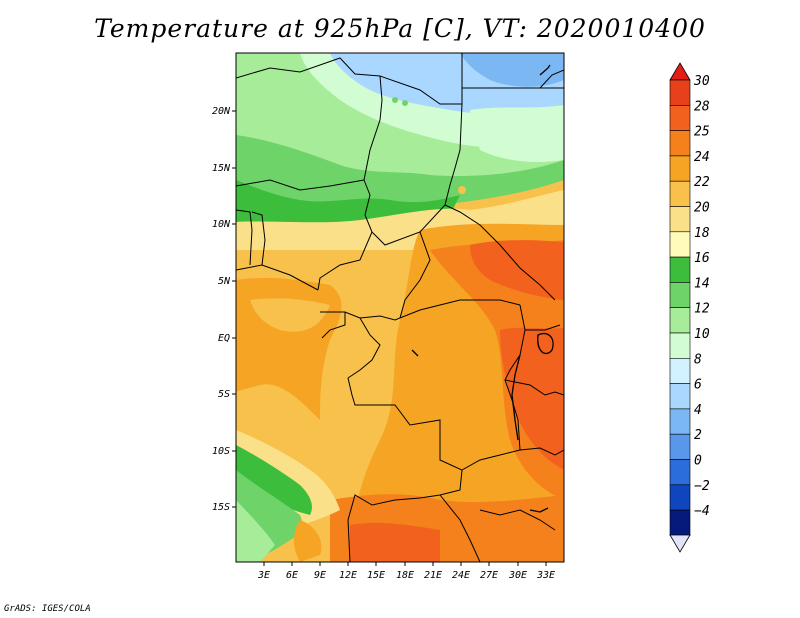 The image size is (800, 618). I want to click on lon-label: 15E, so click(376, 575).